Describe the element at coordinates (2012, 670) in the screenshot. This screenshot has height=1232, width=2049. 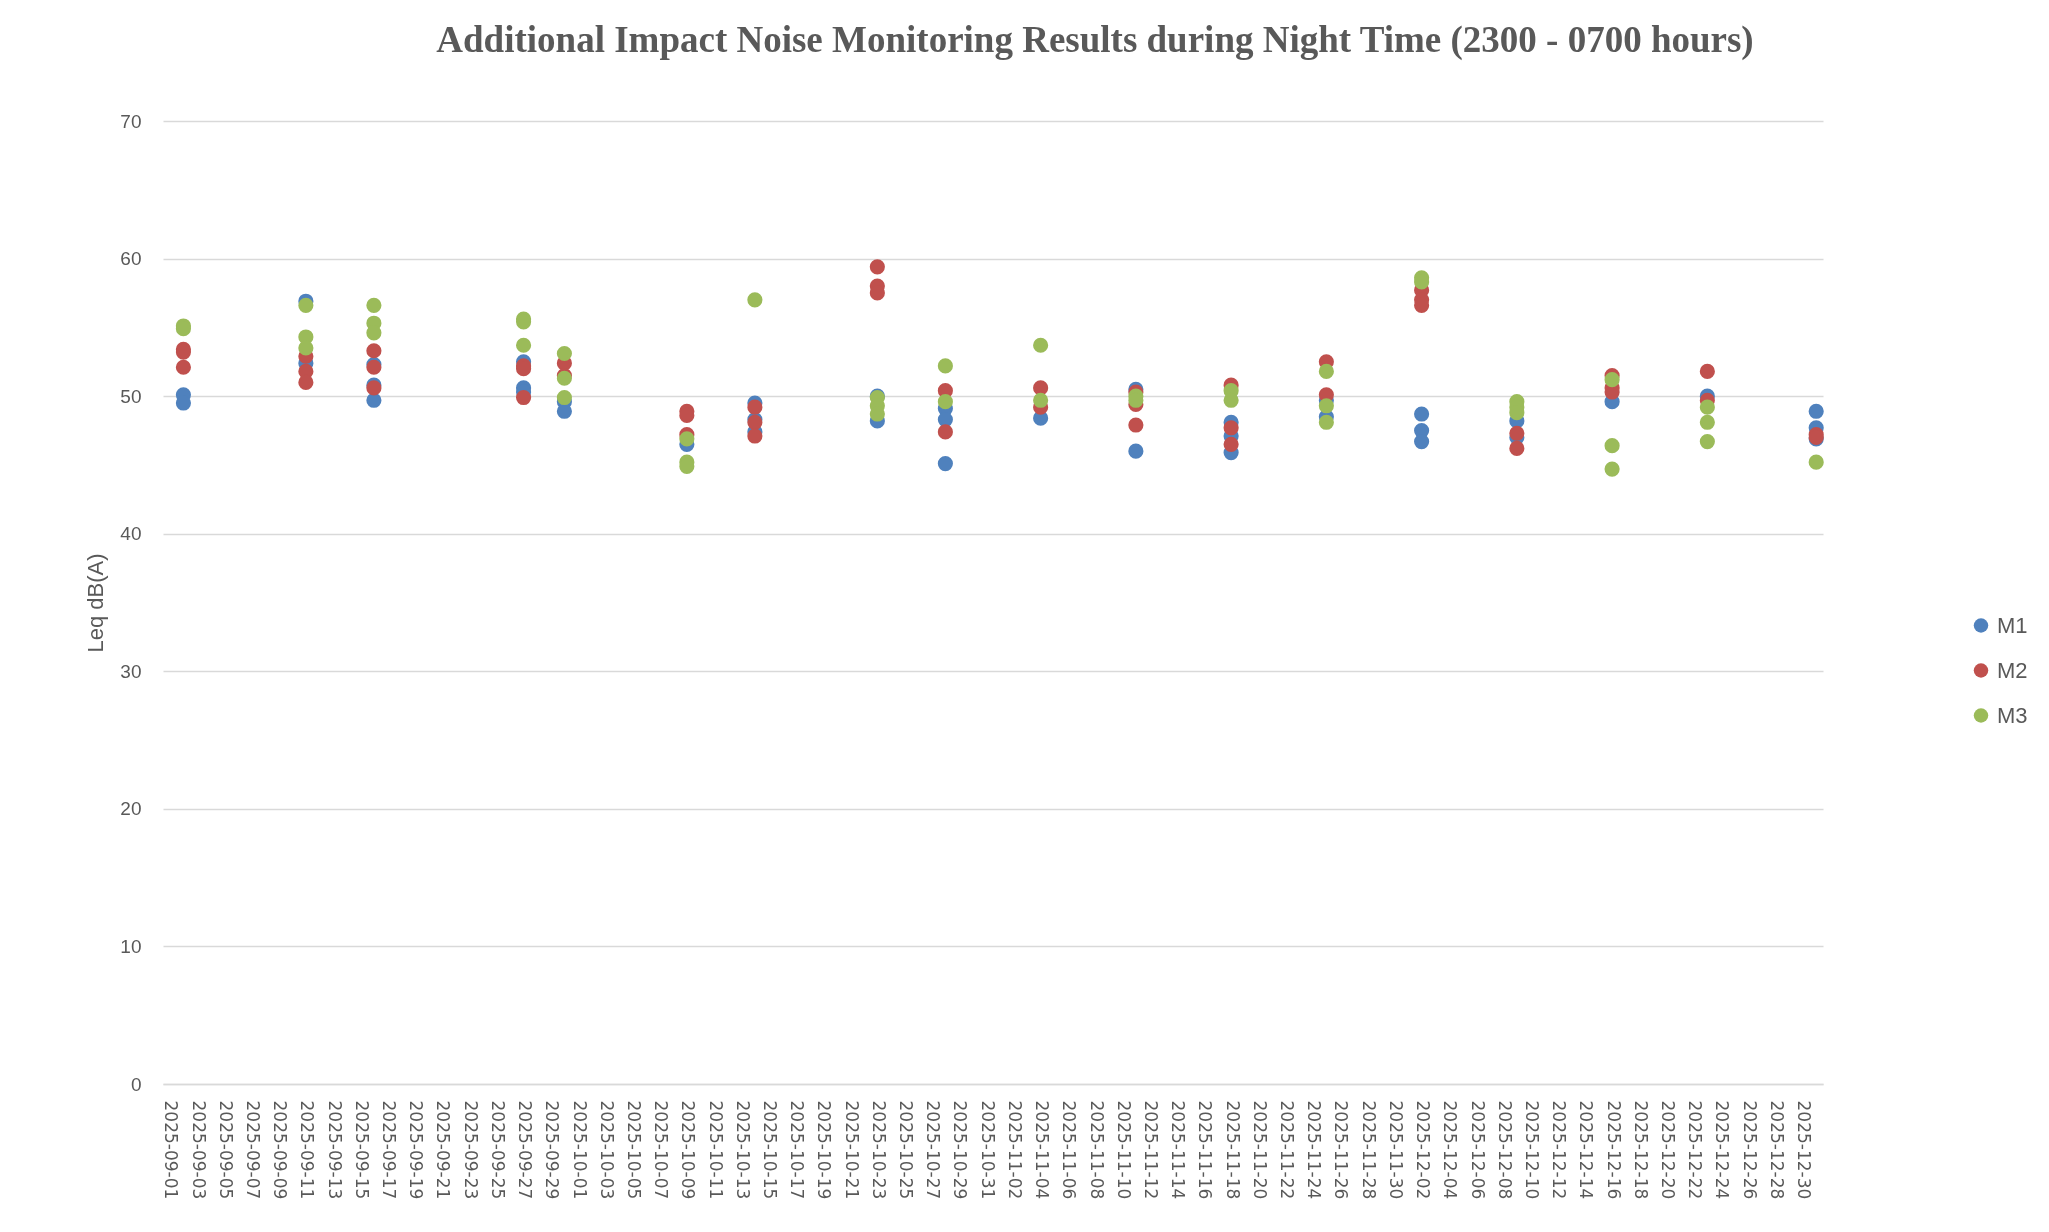
I see `legend-label: M2` at that location.